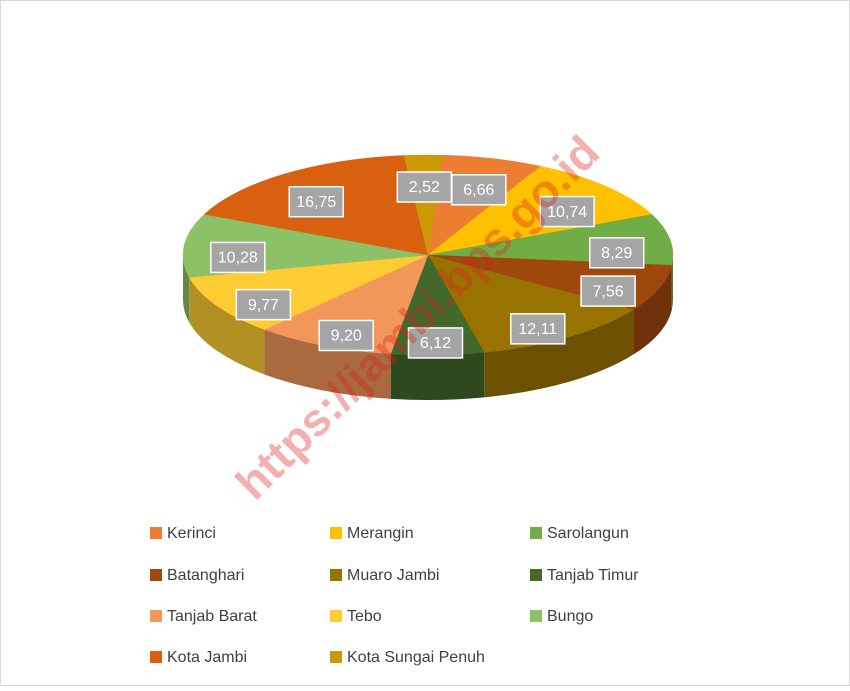 This screenshot has height=691, width=850. I want to click on data-label-text: 6,12, so click(435, 343).